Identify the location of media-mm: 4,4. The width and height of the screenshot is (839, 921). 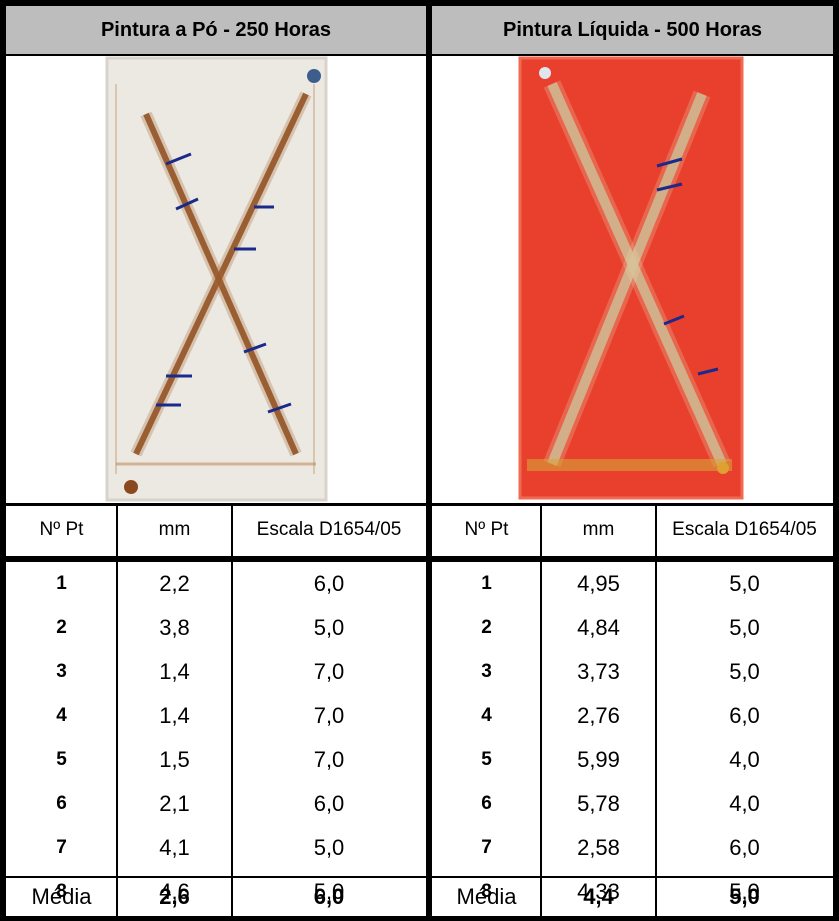
(598, 896).